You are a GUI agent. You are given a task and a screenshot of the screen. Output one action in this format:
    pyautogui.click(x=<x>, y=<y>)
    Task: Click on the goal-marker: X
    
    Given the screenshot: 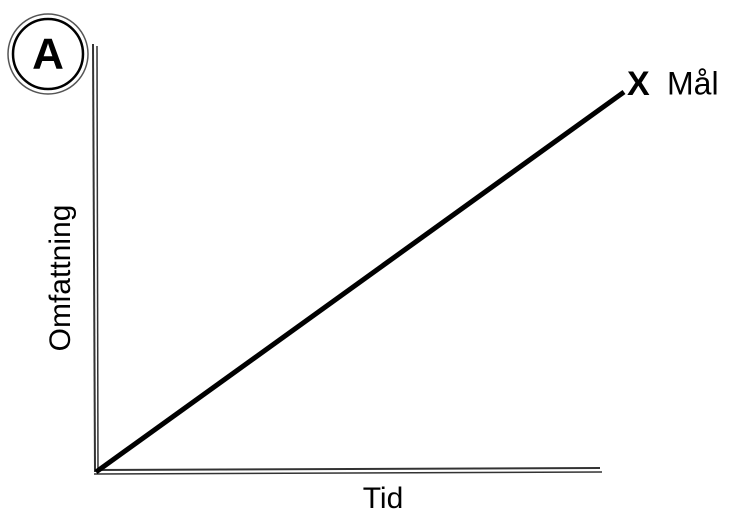 What is the action you would take?
    pyautogui.click(x=638, y=84)
    